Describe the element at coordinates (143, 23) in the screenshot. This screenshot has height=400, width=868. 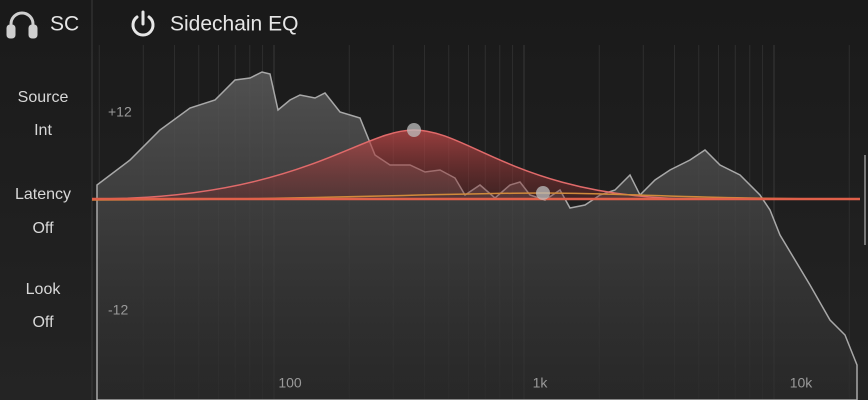
I see `power-icon` at that location.